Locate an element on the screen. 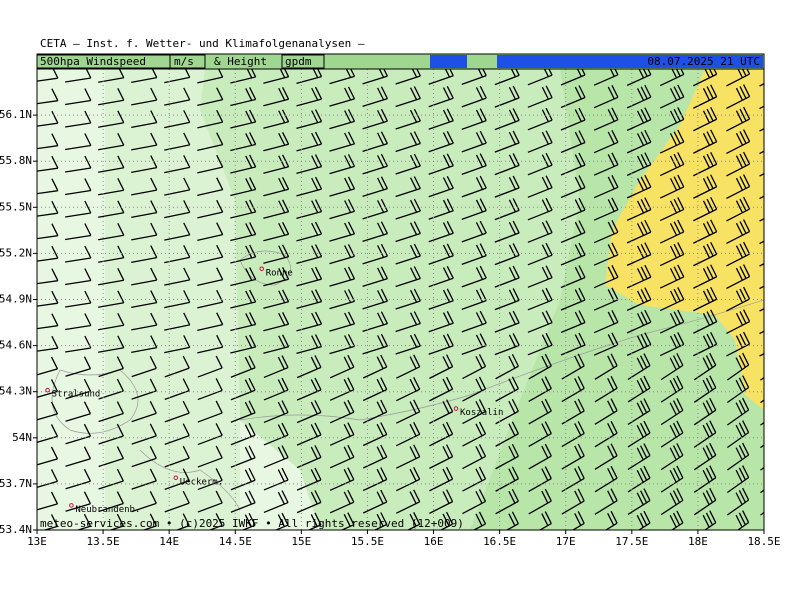 The height and width of the screenshot is (600, 800). x-tick-label: 16E is located at coordinates (434, 541).